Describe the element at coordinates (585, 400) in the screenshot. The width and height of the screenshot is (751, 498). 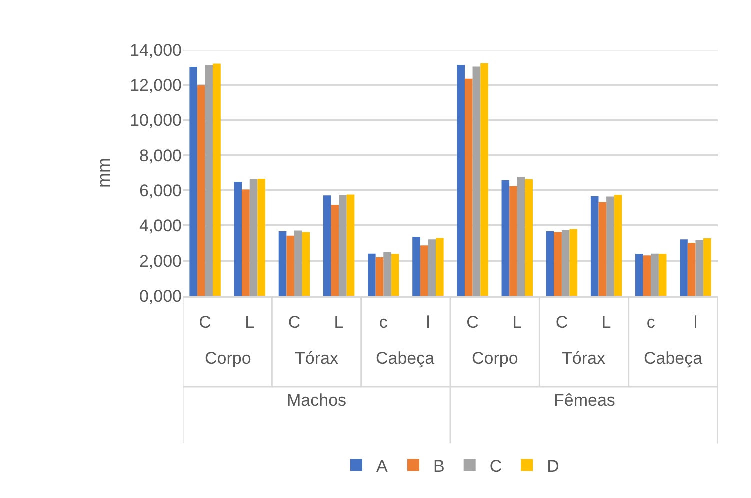
I see `text: Fêmeas` at that location.